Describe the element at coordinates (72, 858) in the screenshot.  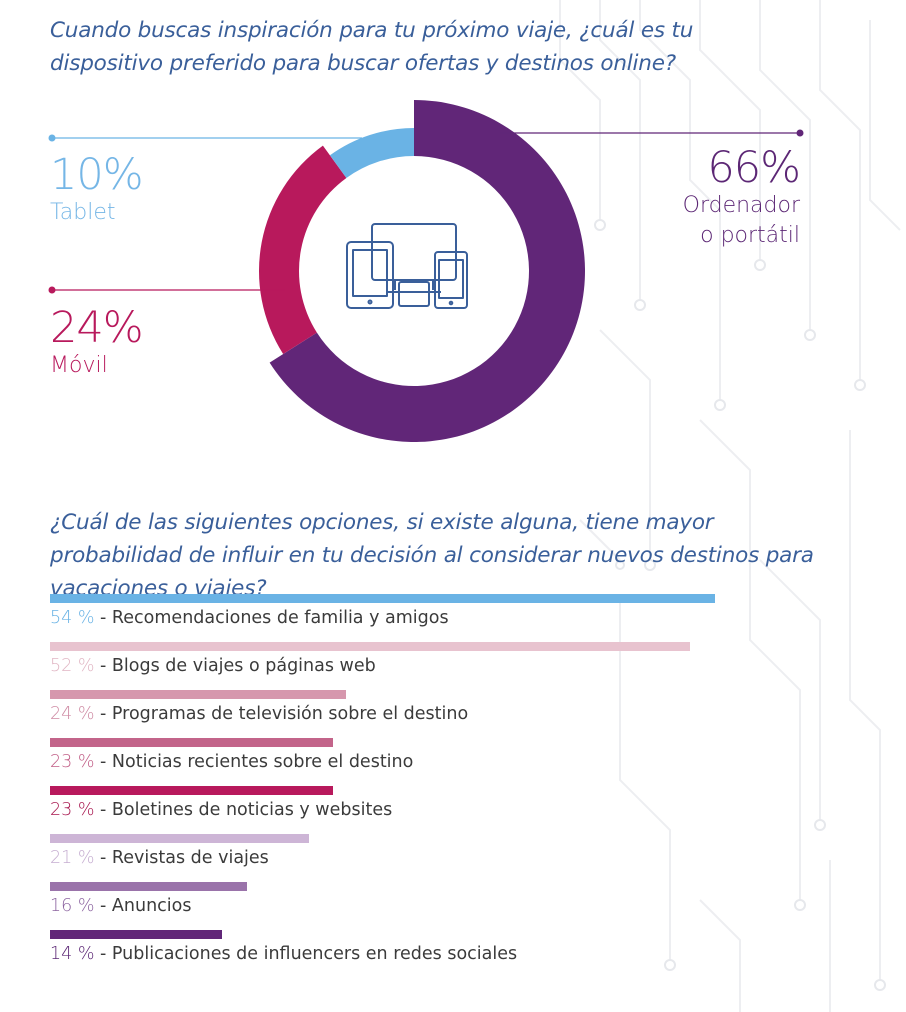
I see `bar-value-label: 21 %` at that location.